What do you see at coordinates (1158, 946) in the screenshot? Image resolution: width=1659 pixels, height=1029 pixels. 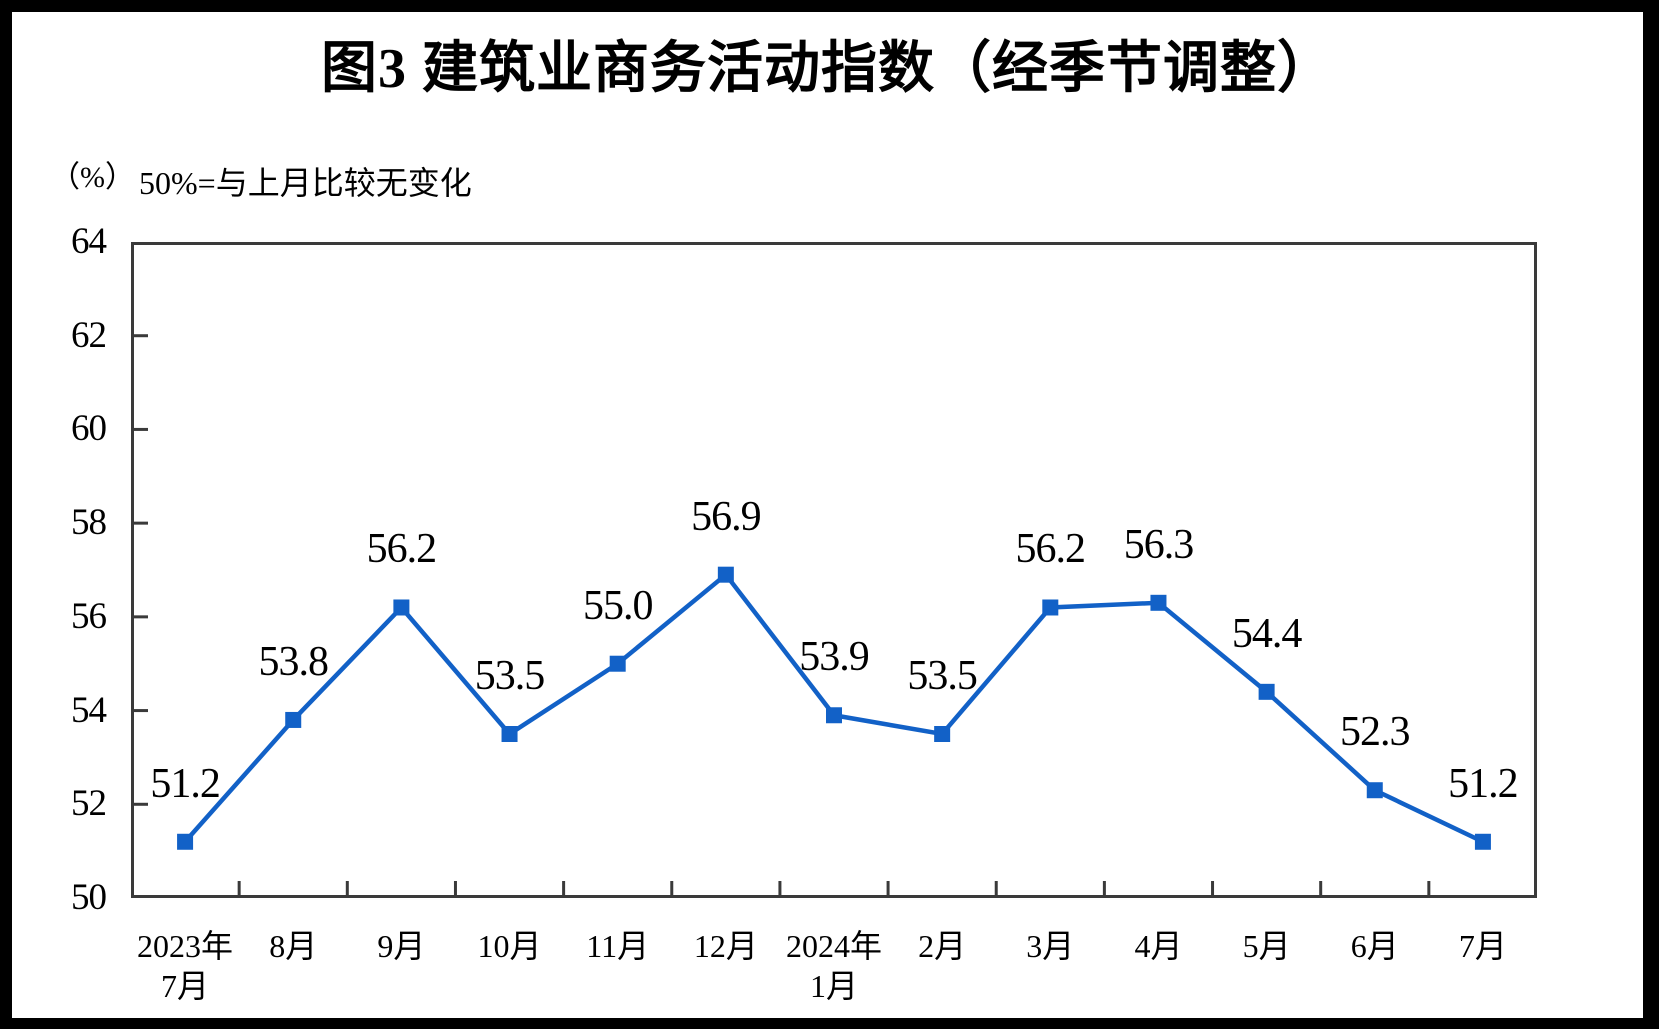 I see `x-axis-tick-label: 4月` at bounding box center [1158, 946].